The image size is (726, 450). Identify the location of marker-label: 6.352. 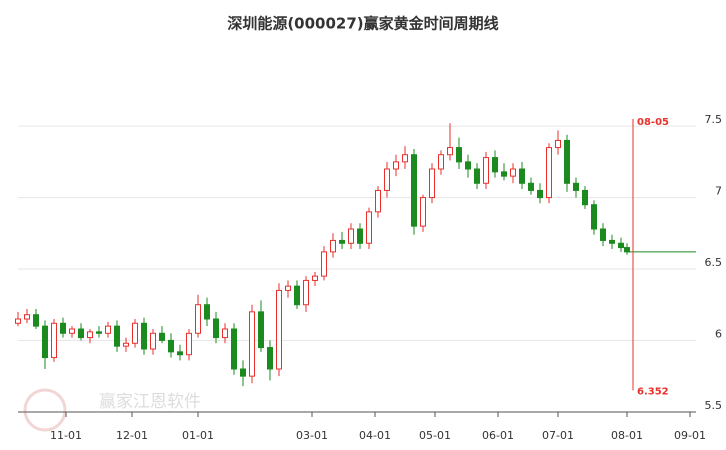
(653, 391).